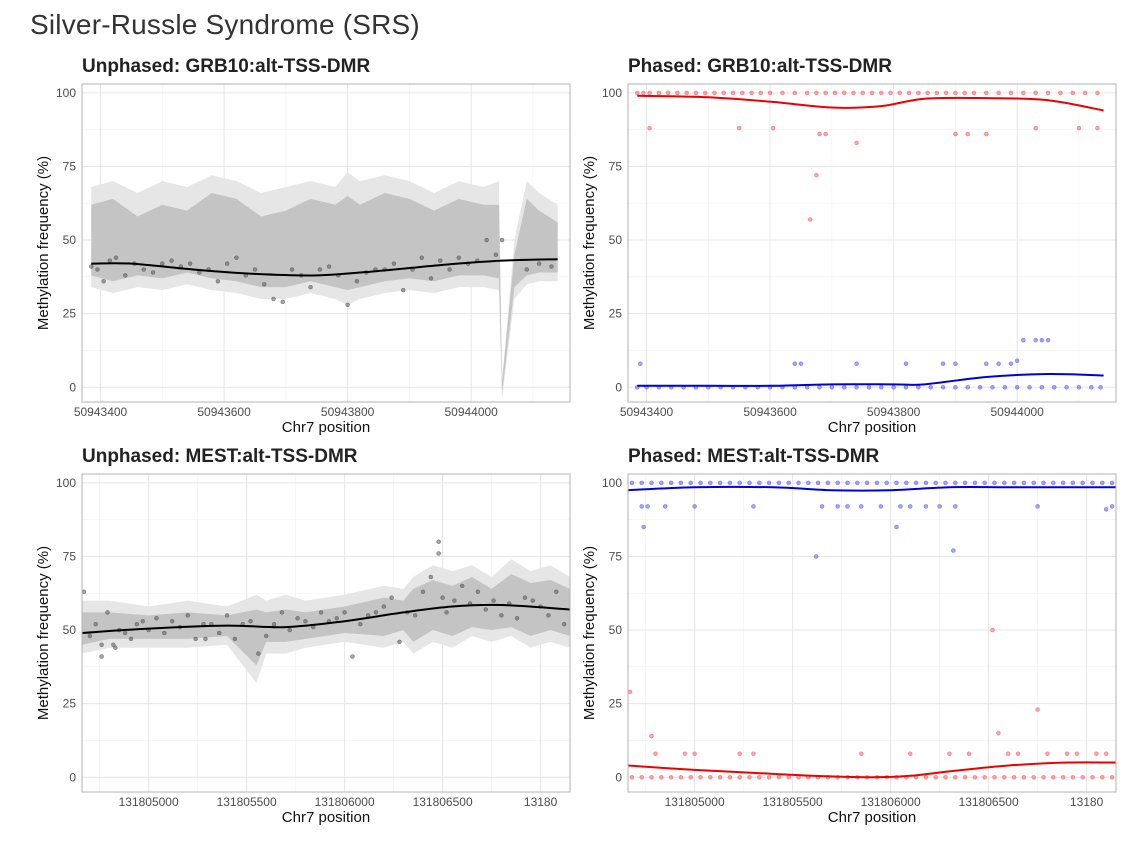  Describe the element at coordinates (70, 556) in the screenshot. I see `y-tick-label: 75` at that location.